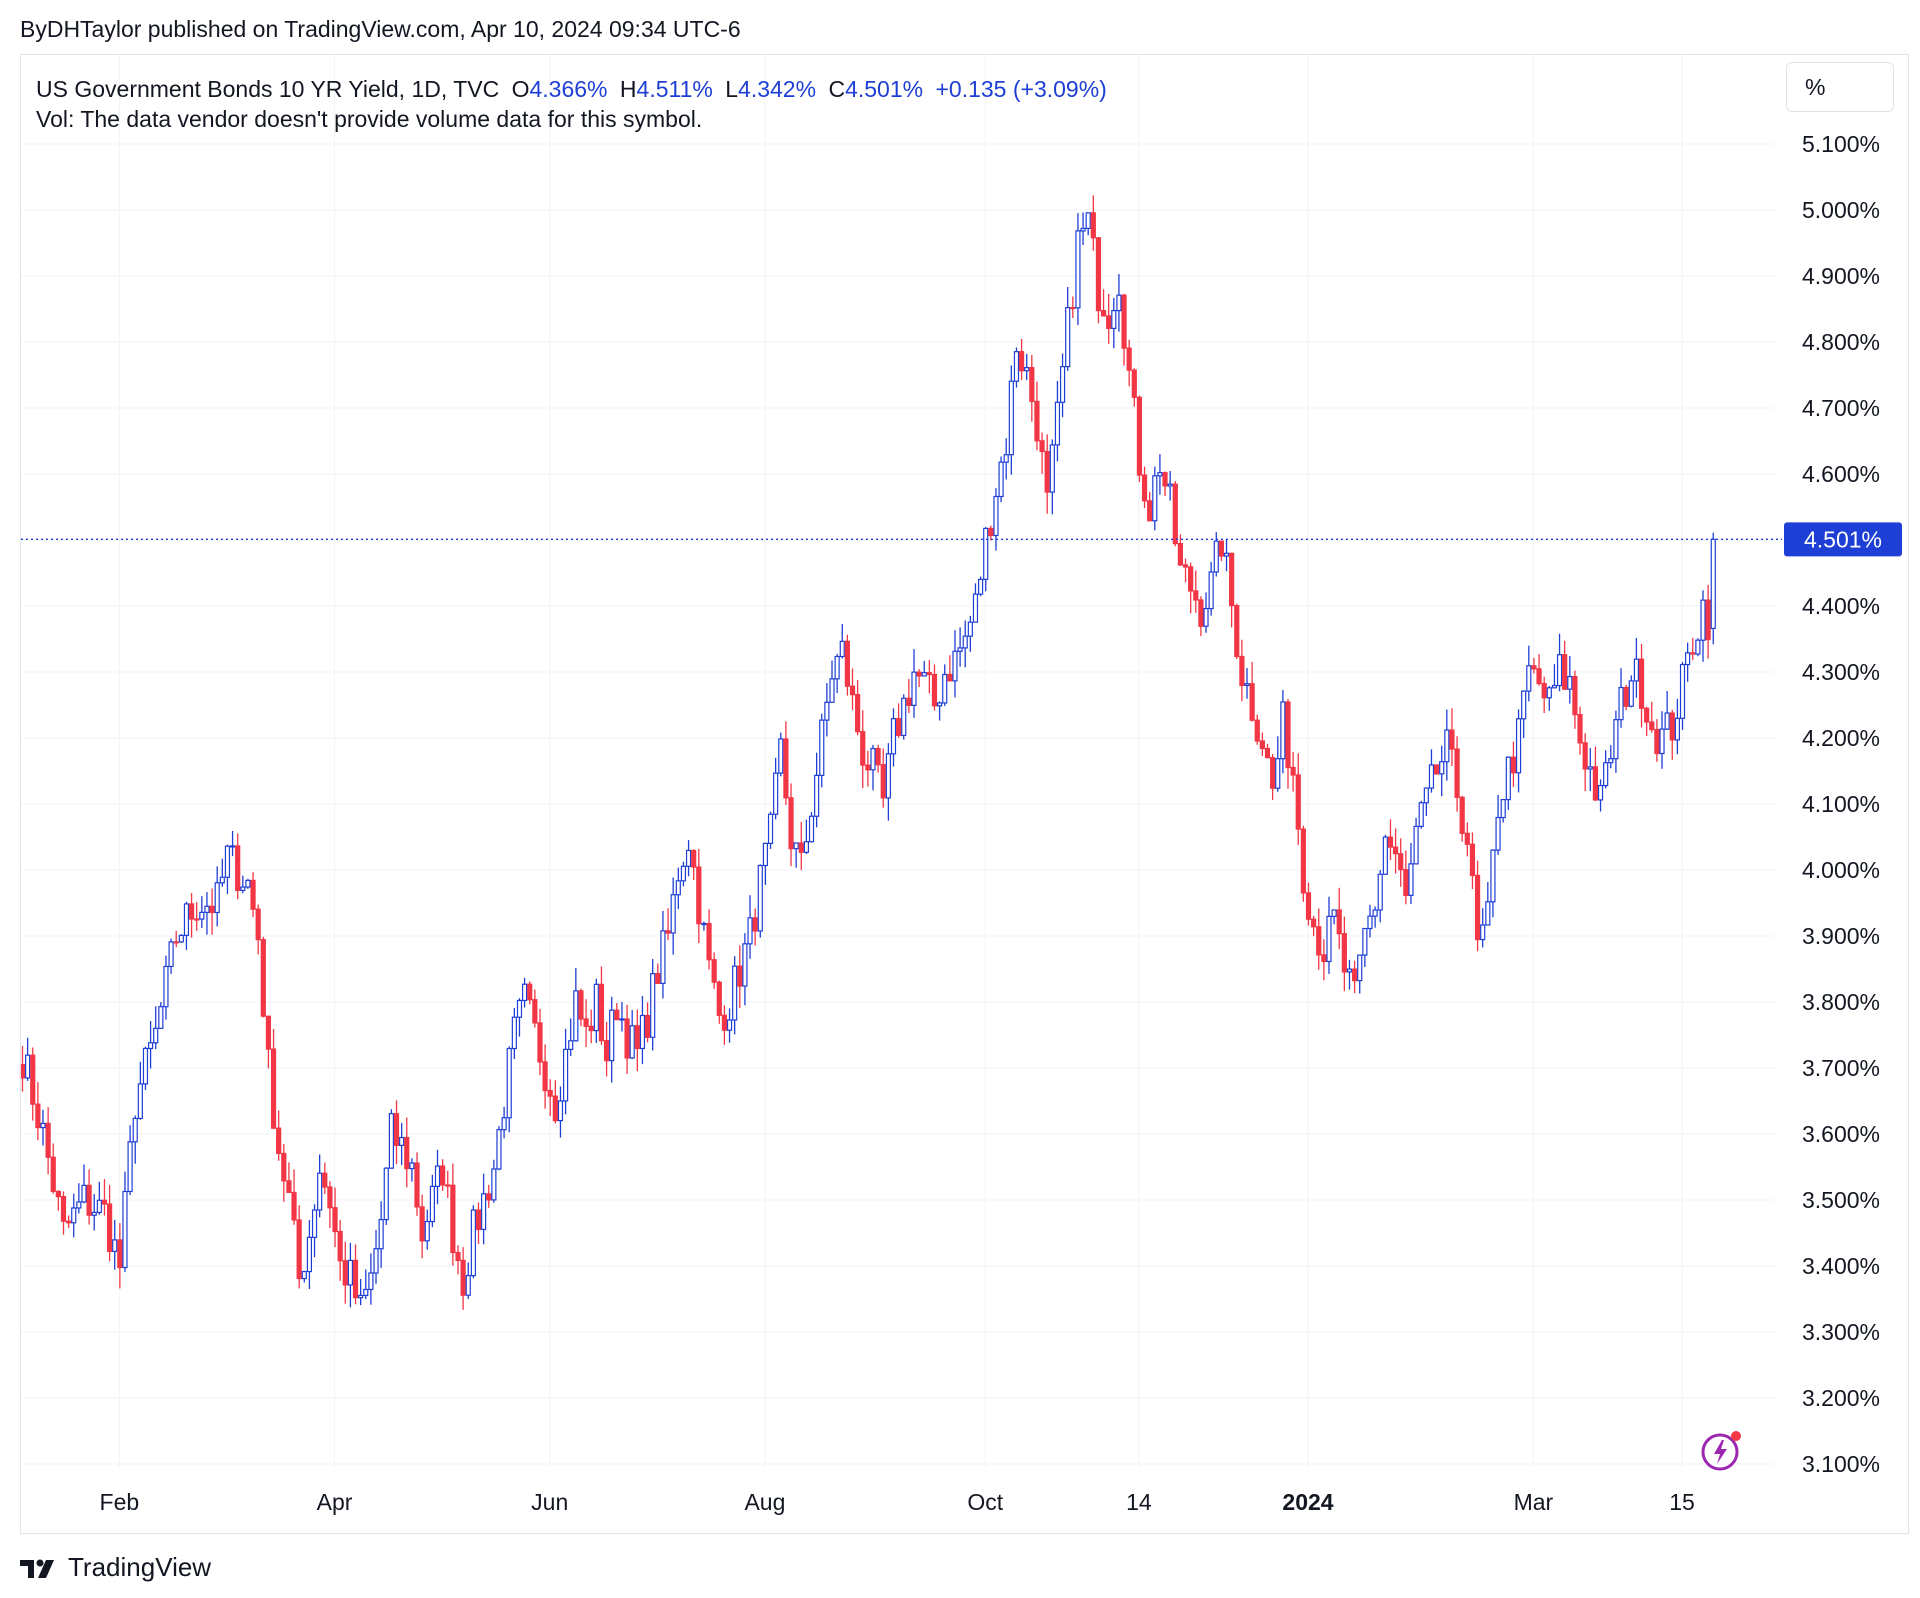 The height and width of the screenshot is (1598, 1920). I want to click on last-price-marker: 4.501%, so click(961, 539).